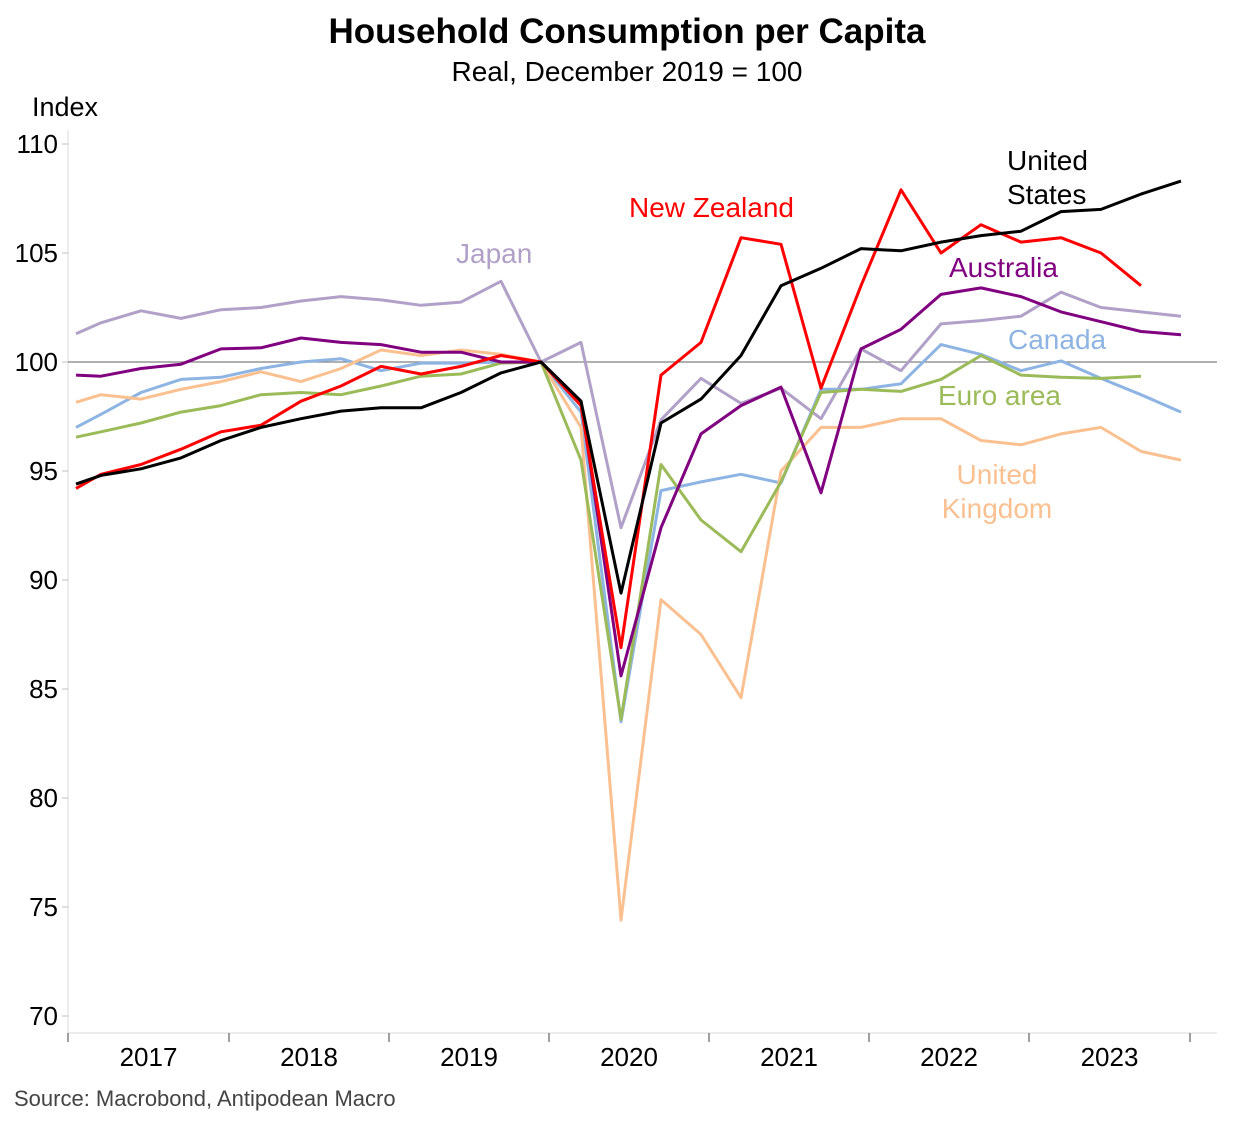 This screenshot has width=1253, height=1122. Describe the element at coordinates (949, 1057) in the screenshot. I see `x-tick-label: 2022` at that location.